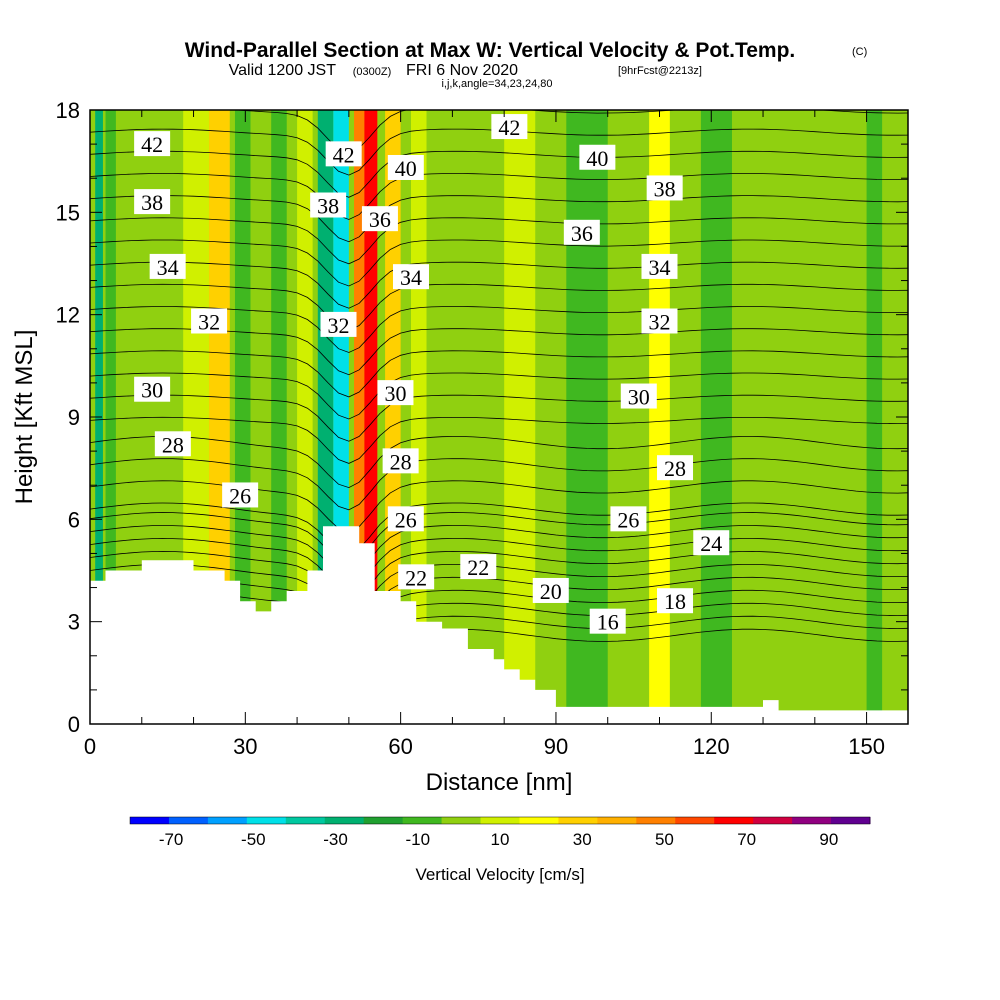 Image resolution: width=1000 pixels, height=1000 pixels. Describe the element at coordinates (582, 233) in the screenshot. I see `theta-label-text: 36` at that location.